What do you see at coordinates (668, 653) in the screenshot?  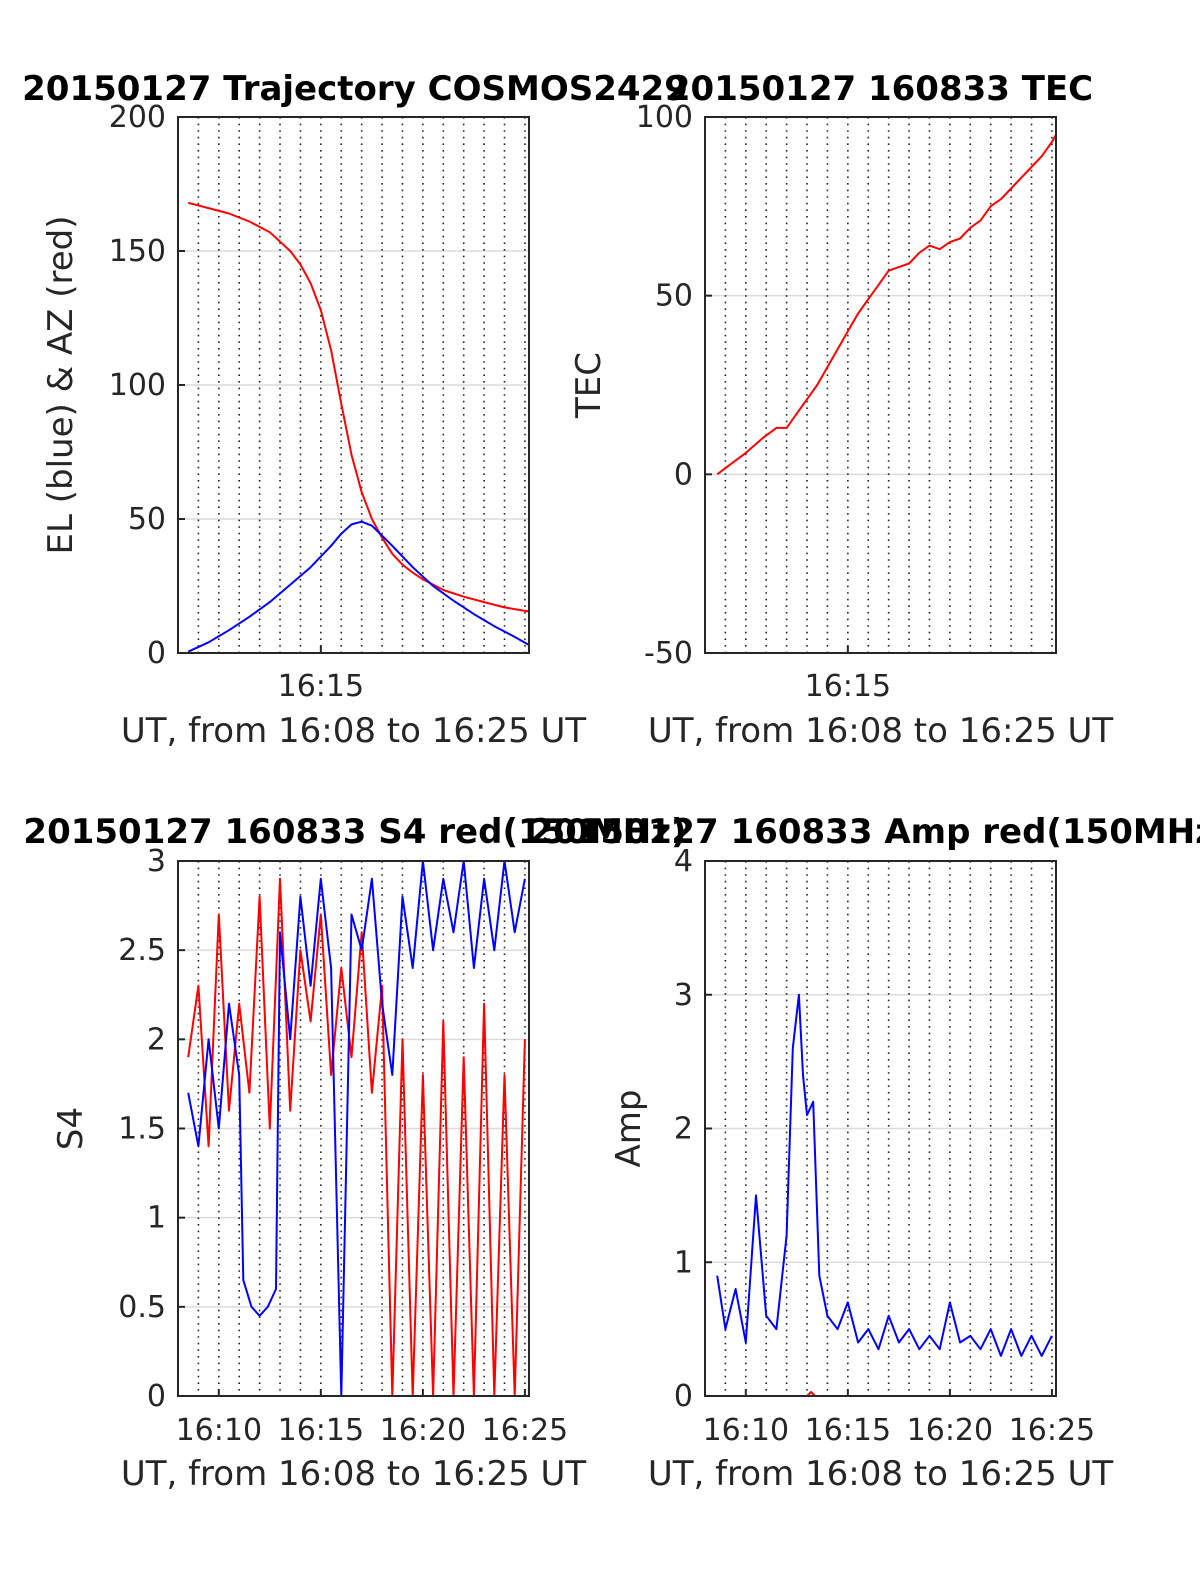 I see `y-tick-label: -50` at bounding box center [668, 653].